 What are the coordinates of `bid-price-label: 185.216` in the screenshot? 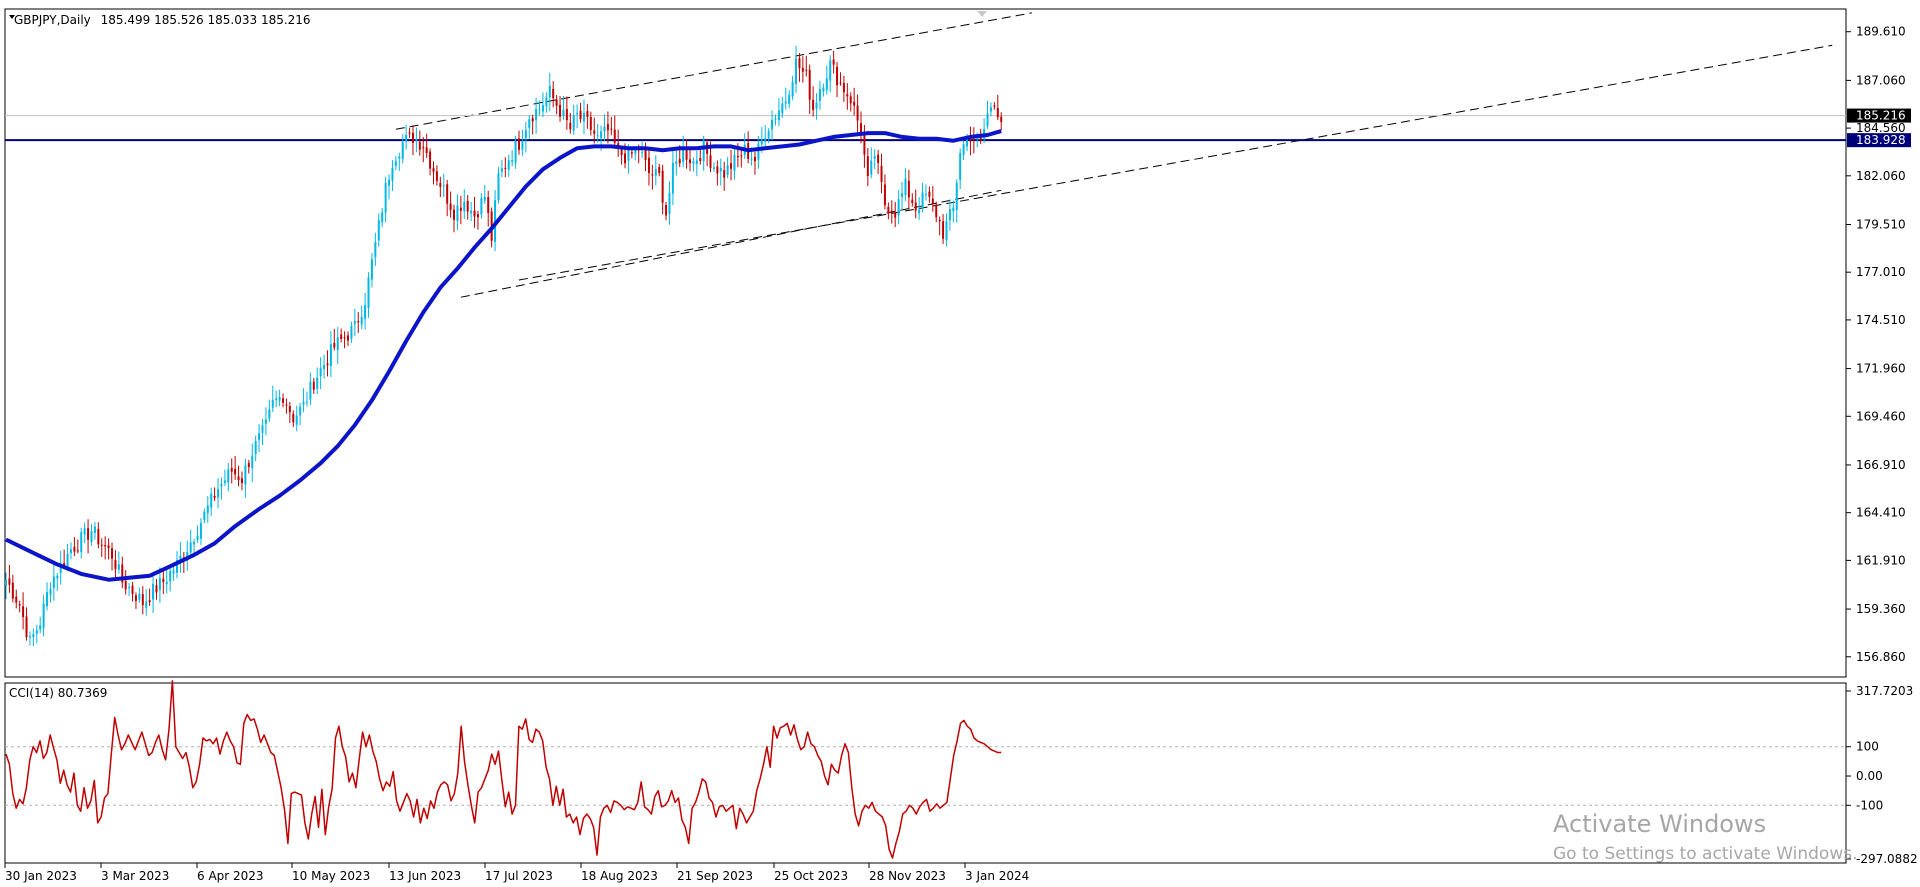 It's located at (1881, 116).